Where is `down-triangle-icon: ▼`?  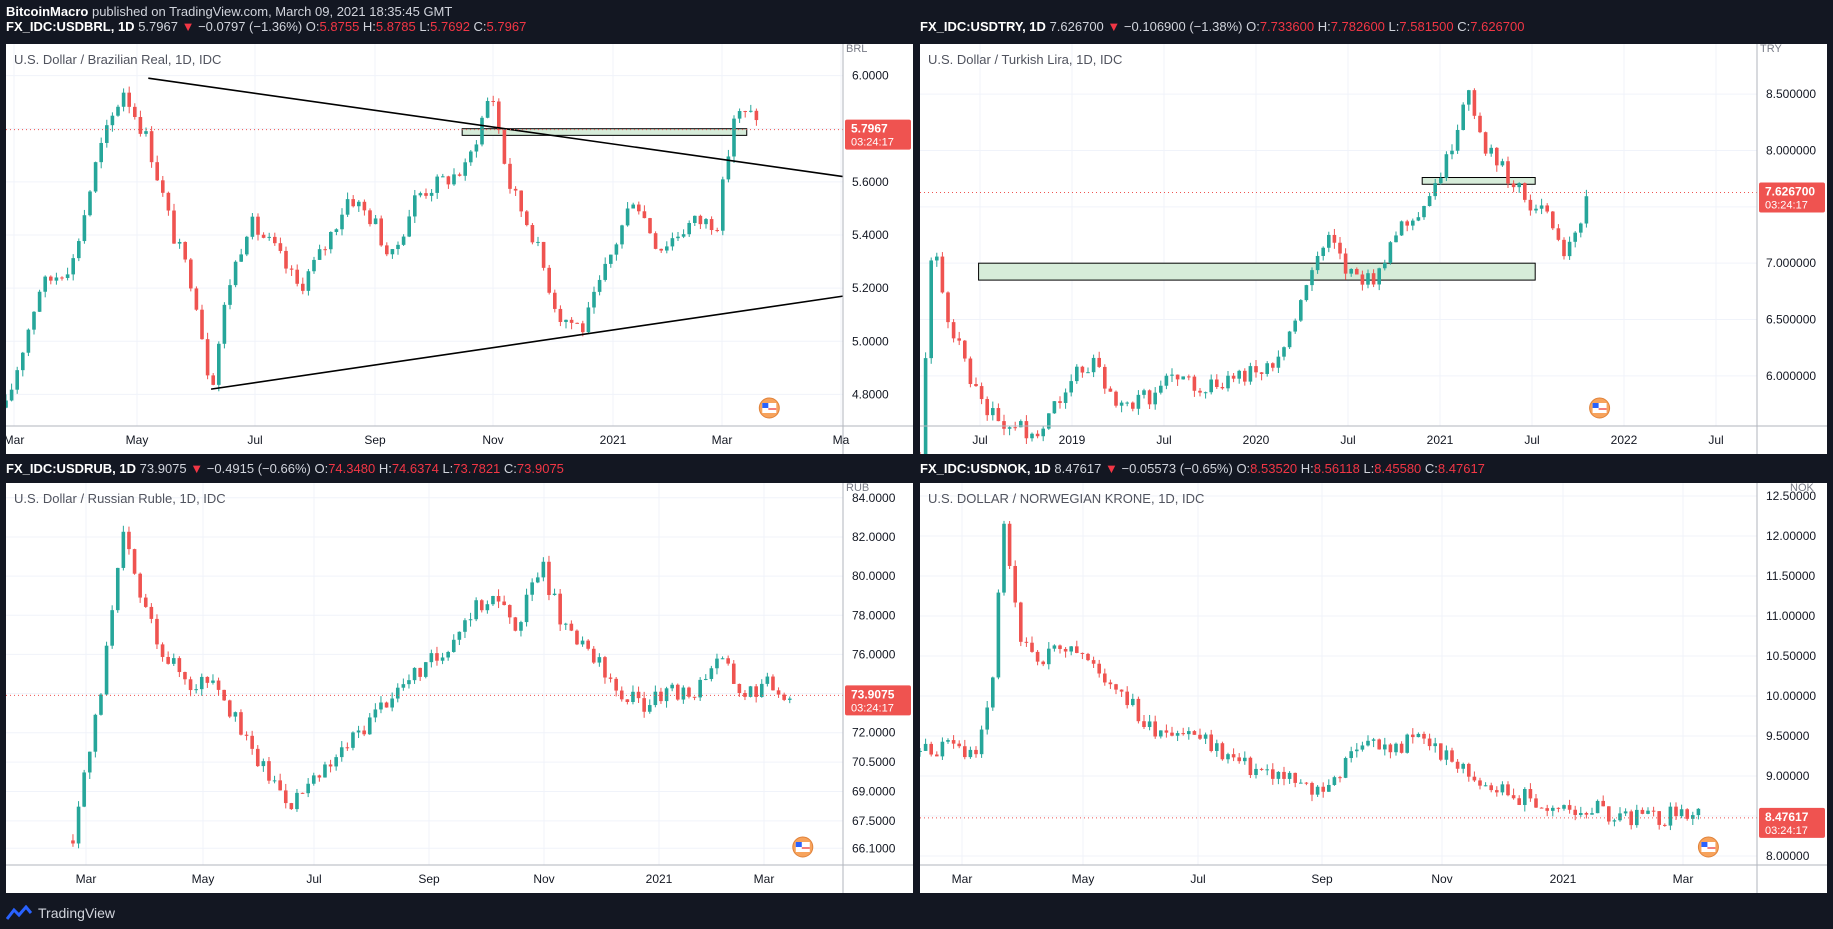 down-triangle-icon: ▼ is located at coordinates (1114, 26).